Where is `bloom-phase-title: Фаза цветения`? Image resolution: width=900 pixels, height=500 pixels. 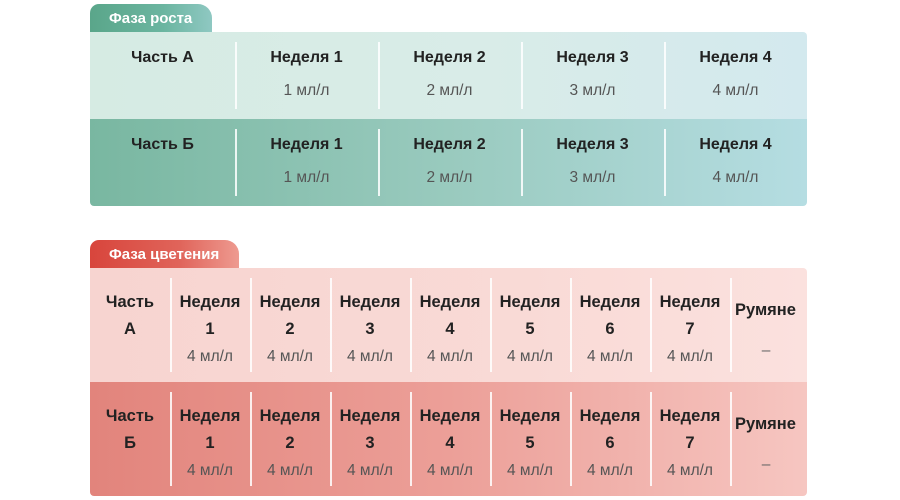
bloom-phase-title: Фаза цветения is located at coordinates (164, 254).